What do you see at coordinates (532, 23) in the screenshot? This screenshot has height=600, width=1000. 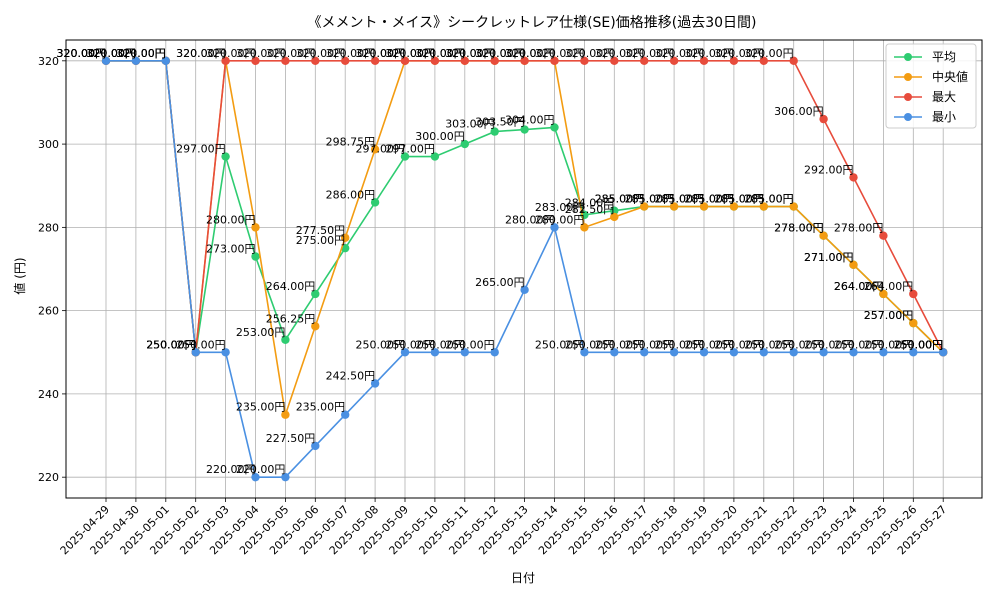 I see `chart-title: 《メメント・メイス》シークレットレア仕様(SE)価格推移(過去30日間)` at bounding box center [532, 23].